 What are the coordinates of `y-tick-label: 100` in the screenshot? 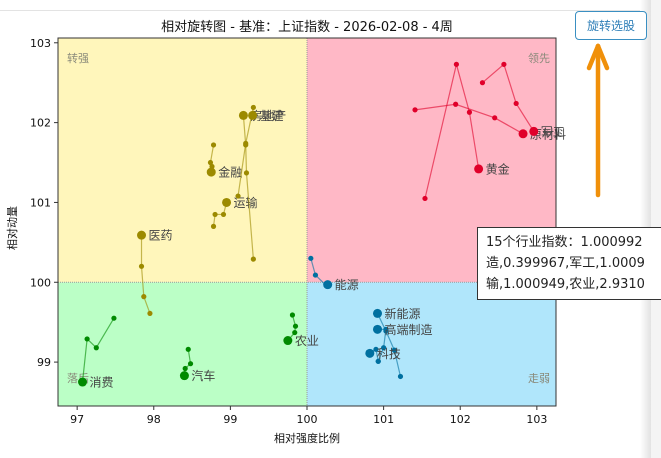 It's located at (40, 282).